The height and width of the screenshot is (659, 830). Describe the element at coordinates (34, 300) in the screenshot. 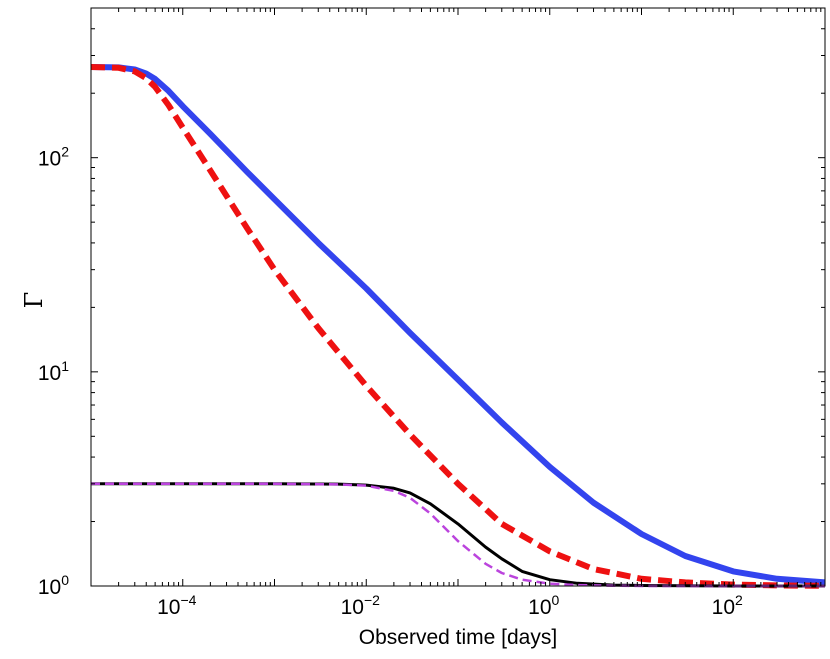

I see `y-axis-label: Γ` at that location.